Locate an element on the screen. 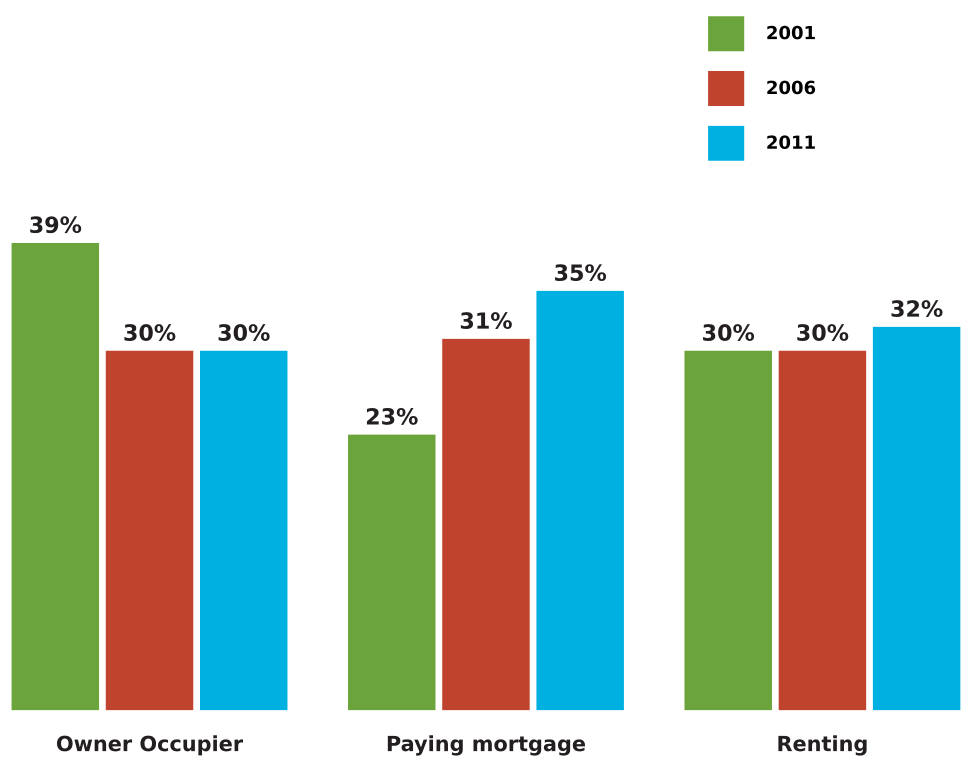 The width and height of the screenshot is (970, 767). legend-label: 2001 is located at coordinates (791, 33).